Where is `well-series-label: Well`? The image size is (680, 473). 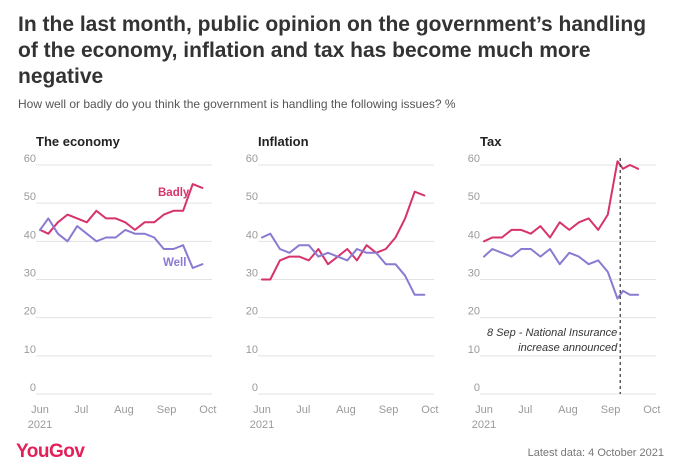
well-series-label: Well is located at coordinates (174, 263).